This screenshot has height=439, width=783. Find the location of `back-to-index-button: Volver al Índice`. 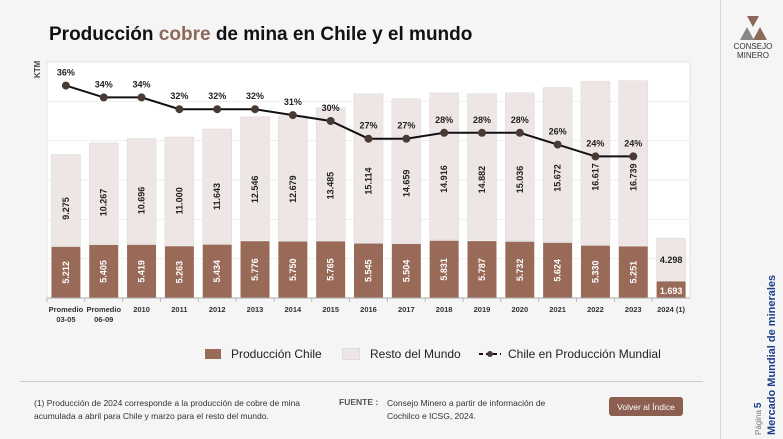

back-to-index-button: Volver al Índice is located at coordinates (646, 406).